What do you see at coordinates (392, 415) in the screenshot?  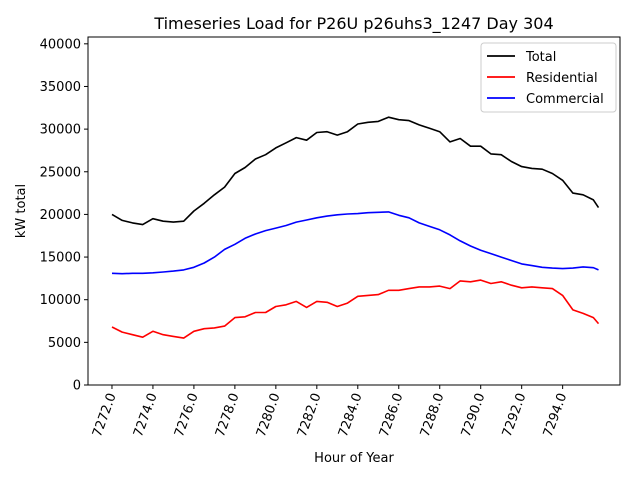 I see `x-tick-label: 7286.0` at bounding box center [392, 415].